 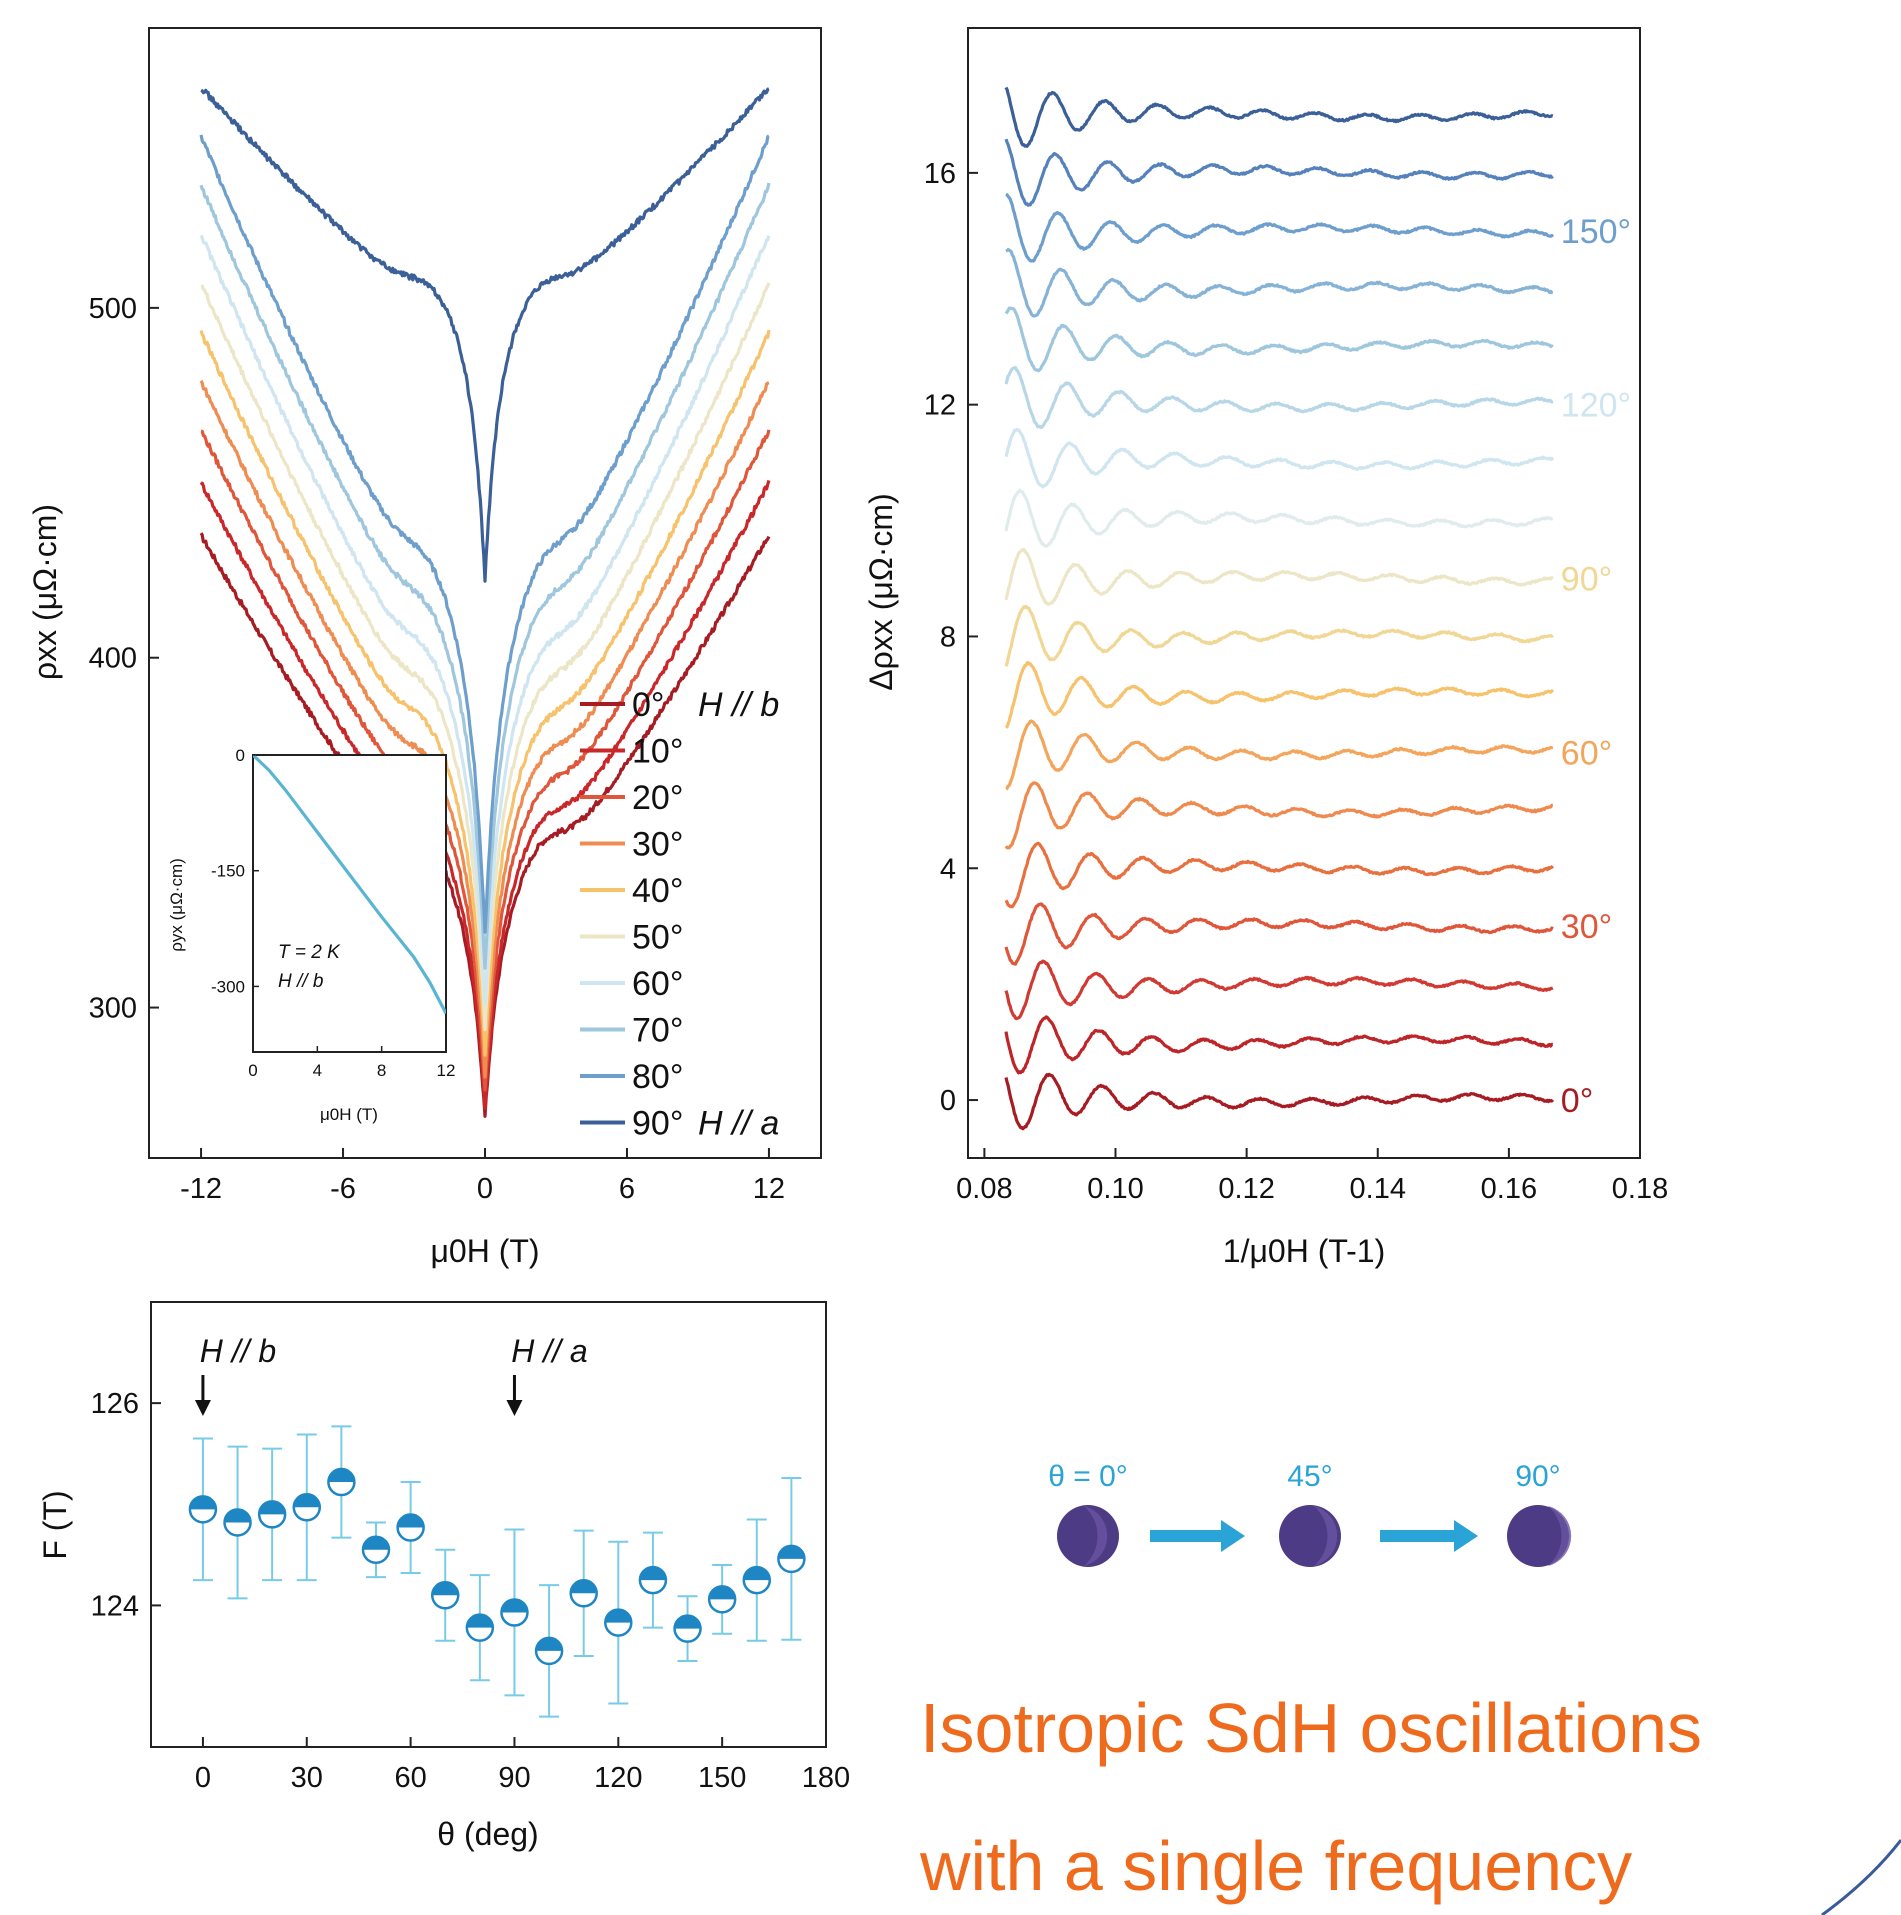 What do you see at coordinates (349, 885) in the screenshot?
I see `rho-yx-inset-series` at bounding box center [349, 885].